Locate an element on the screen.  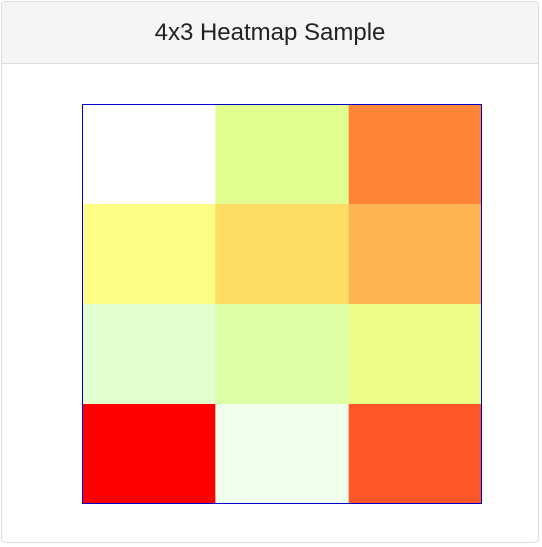
heatmap-cell-r4-c2 is located at coordinates (282, 454).